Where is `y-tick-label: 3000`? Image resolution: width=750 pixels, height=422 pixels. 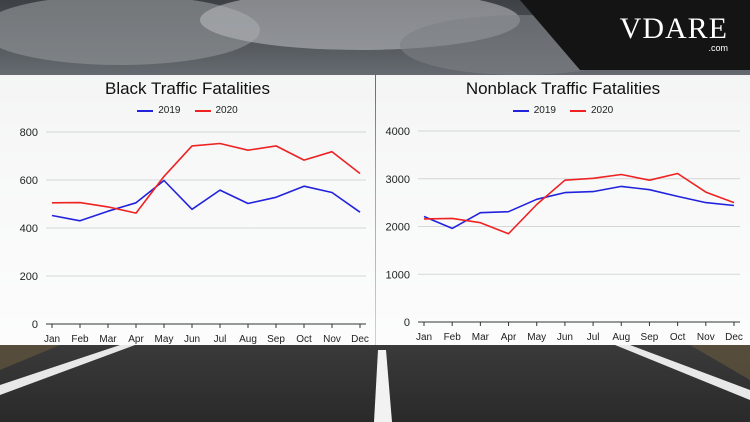
y-tick-label: 3000 is located at coordinates (398, 180).